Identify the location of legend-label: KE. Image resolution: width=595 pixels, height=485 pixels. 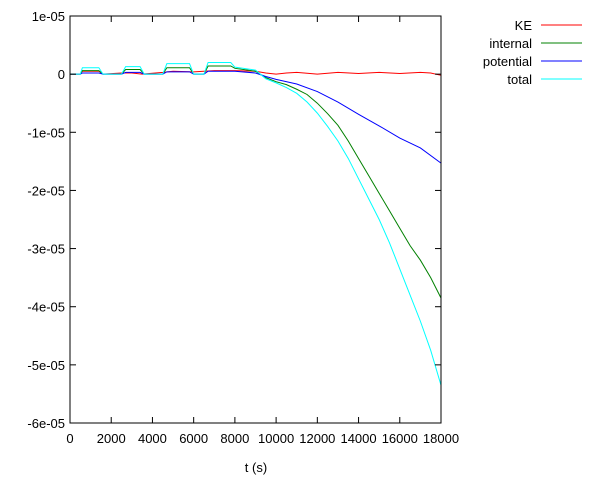
(524, 25).